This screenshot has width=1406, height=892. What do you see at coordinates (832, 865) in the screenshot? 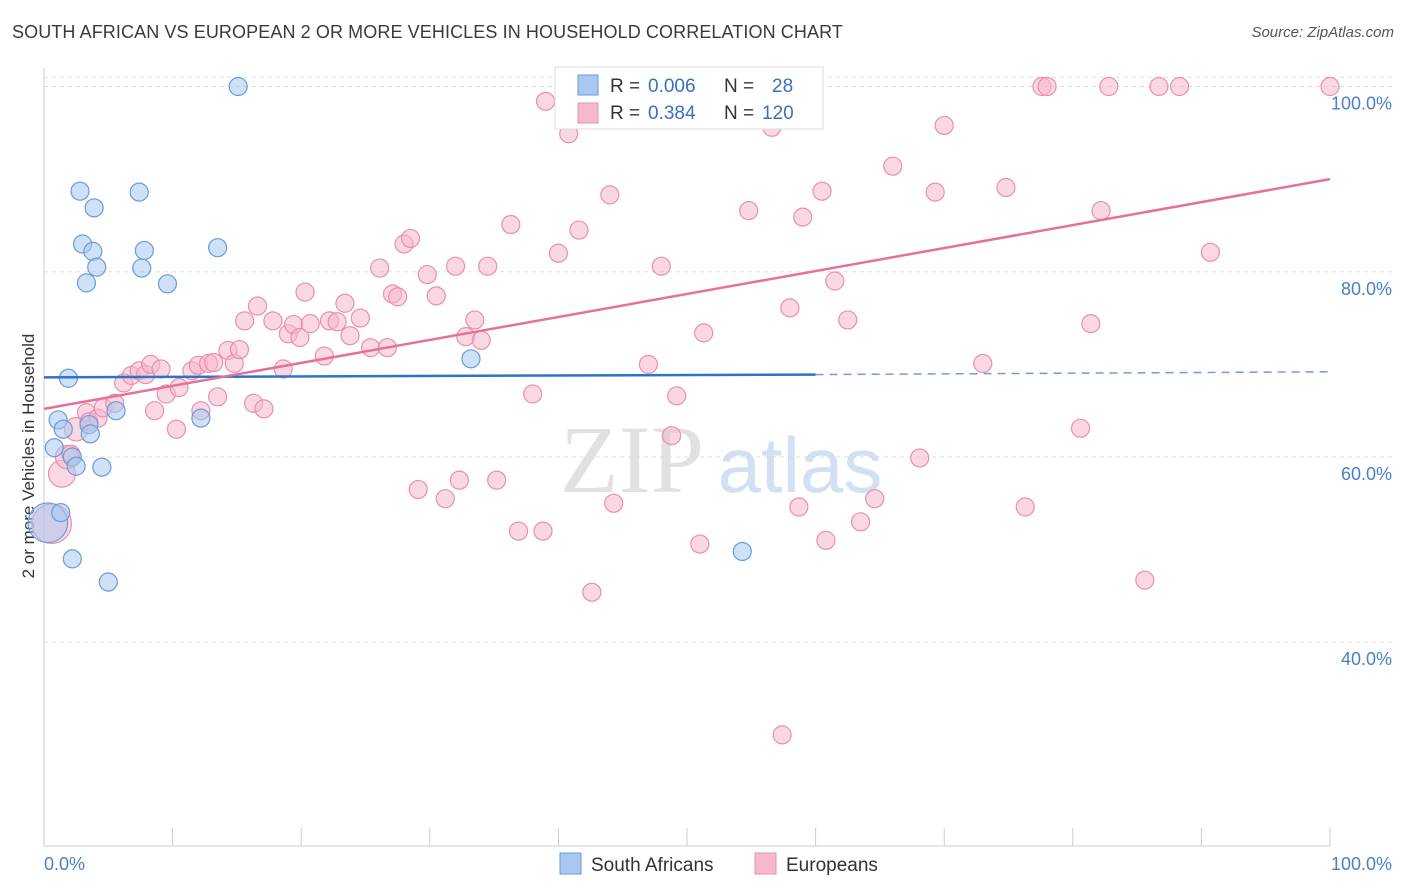
I see `legend-bottom-label-europeans: Europeans` at bounding box center [832, 865].